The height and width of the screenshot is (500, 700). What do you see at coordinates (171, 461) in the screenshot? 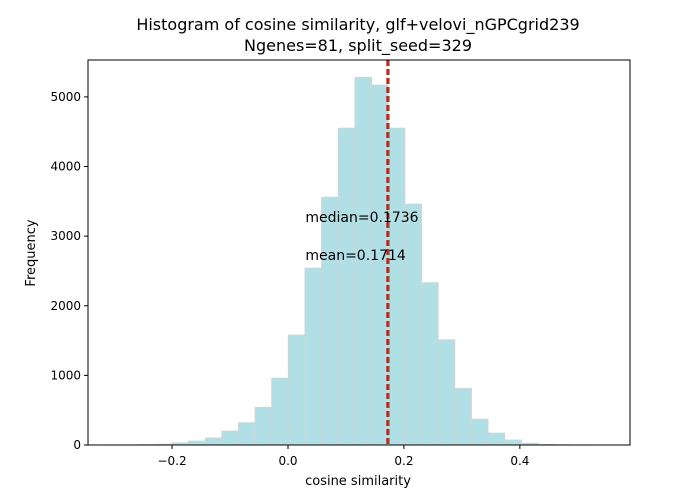
I see `x-tick-label: −0.2` at bounding box center [171, 461].